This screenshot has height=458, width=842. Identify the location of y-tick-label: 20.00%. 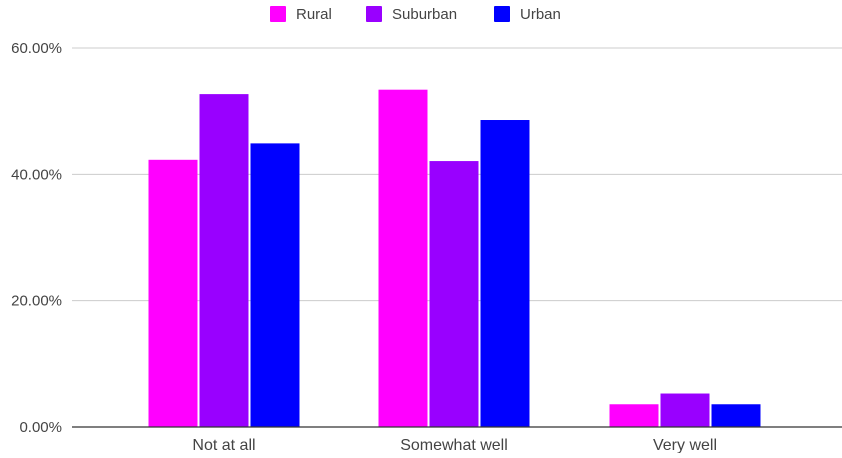
(36, 301).